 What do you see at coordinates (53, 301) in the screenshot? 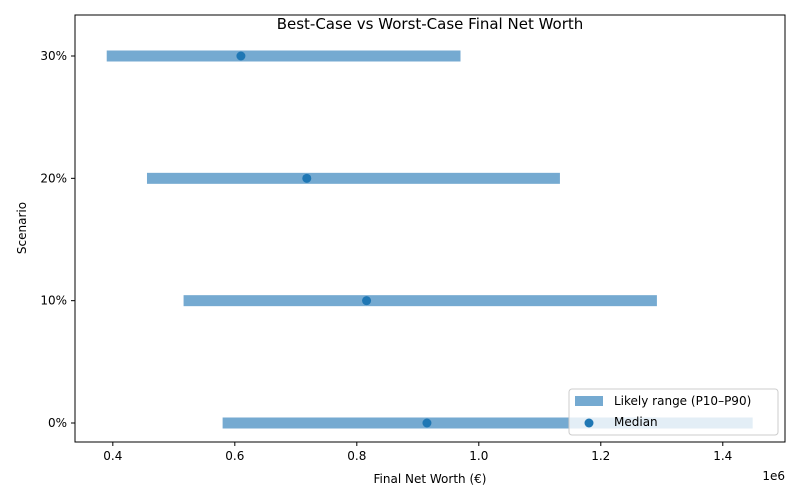
I see `y-tick-label: 10%` at bounding box center [53, 301].